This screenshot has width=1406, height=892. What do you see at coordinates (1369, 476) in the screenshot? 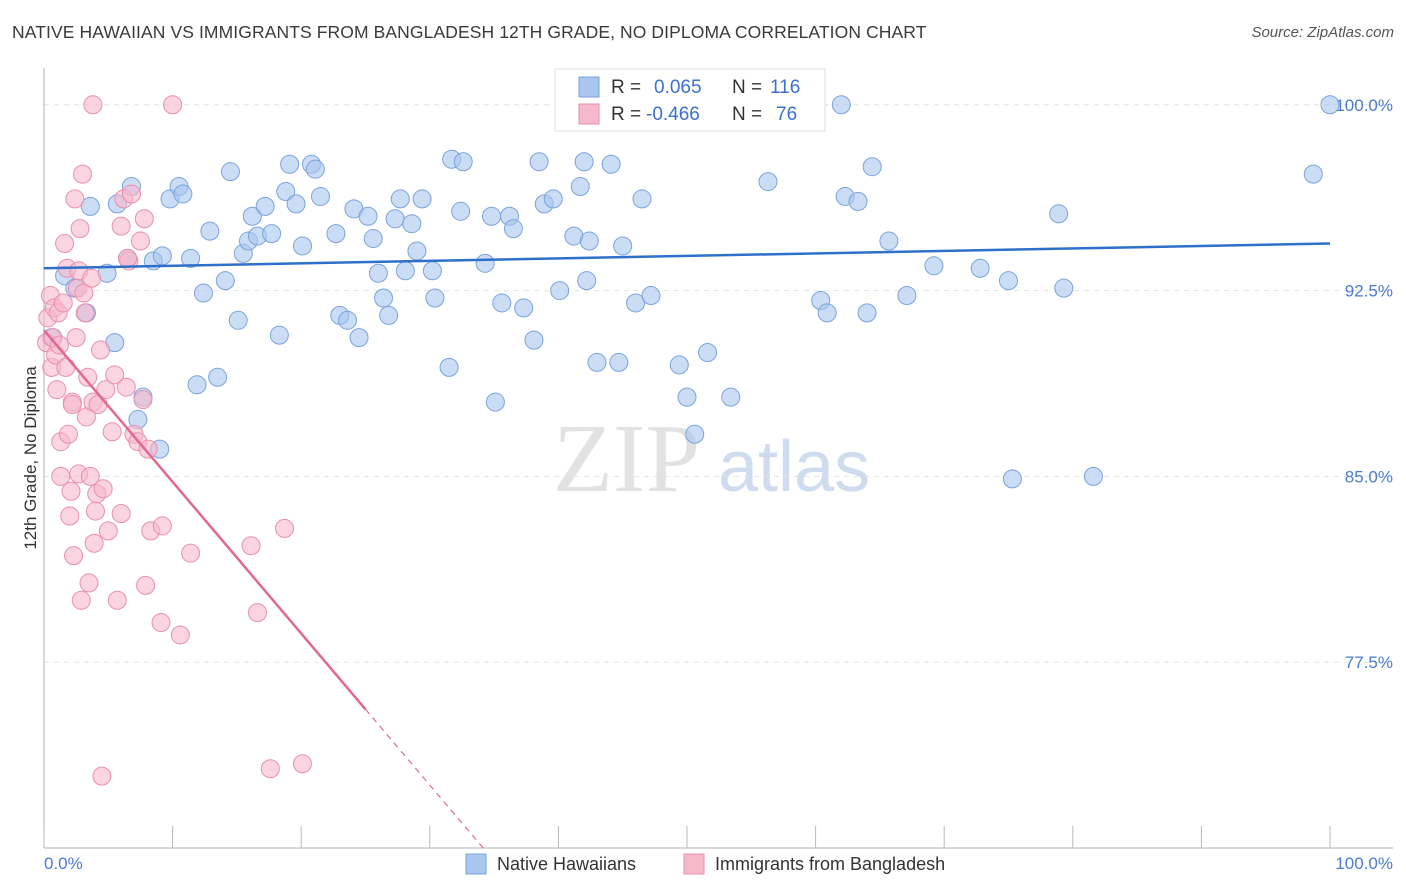
I see `y-tick-label: 85.0%` at bounding box center [1369, 476].